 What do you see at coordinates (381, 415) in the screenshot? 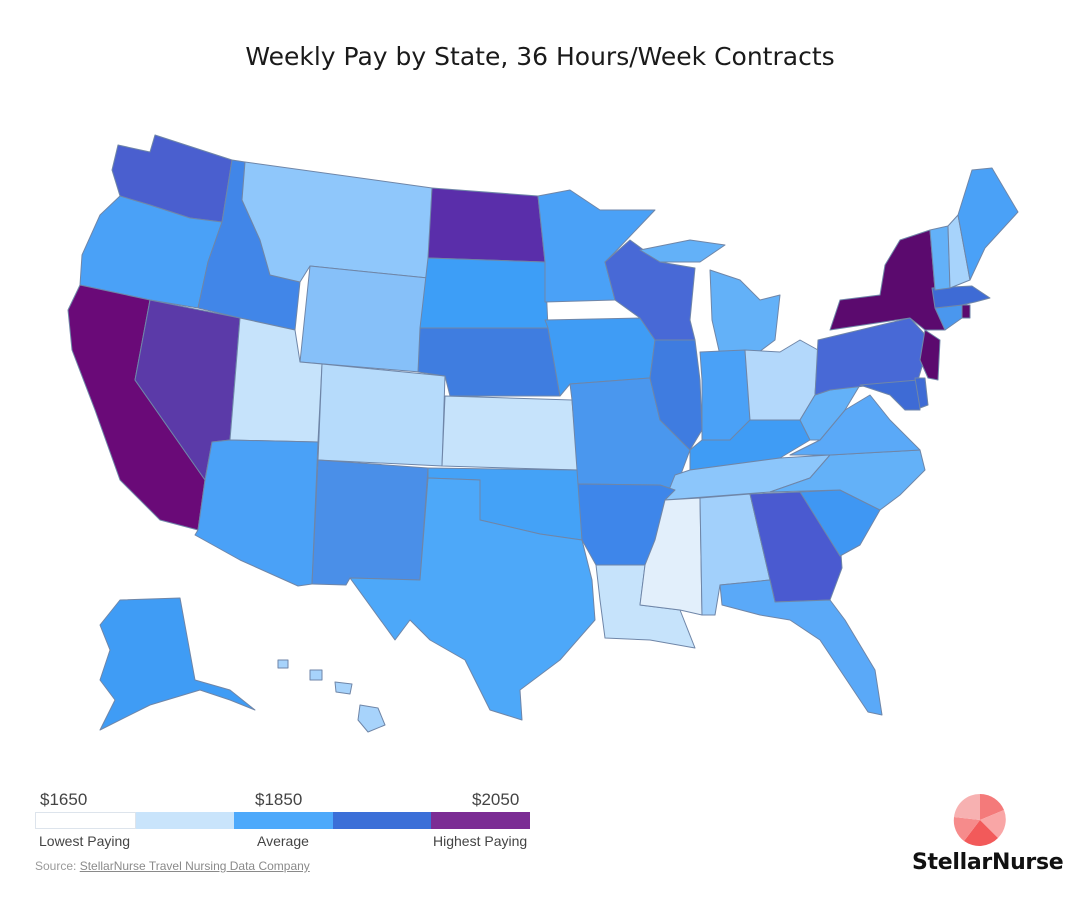
I see `state-colorado` at bounding box center [381, 415].